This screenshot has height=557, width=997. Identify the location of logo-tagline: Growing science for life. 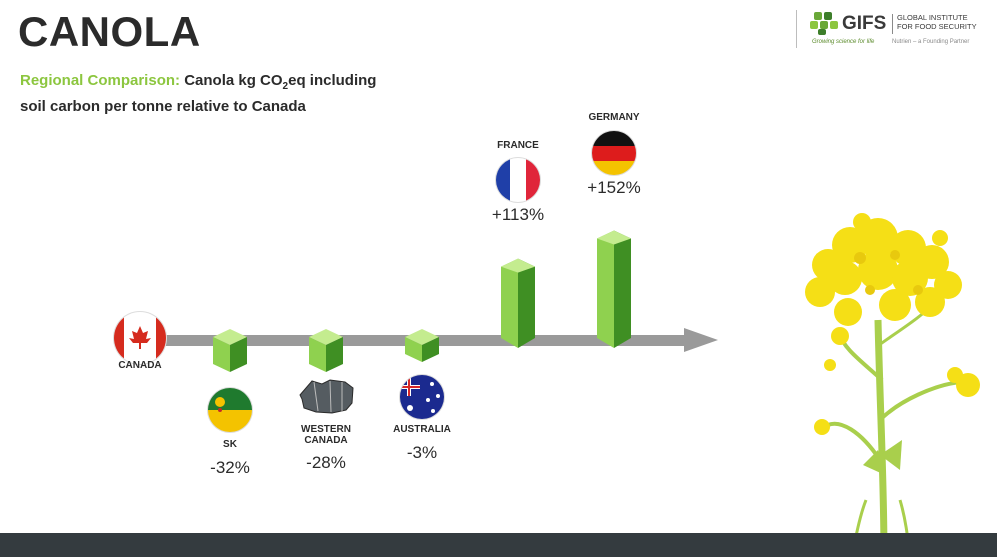
(843, 42).